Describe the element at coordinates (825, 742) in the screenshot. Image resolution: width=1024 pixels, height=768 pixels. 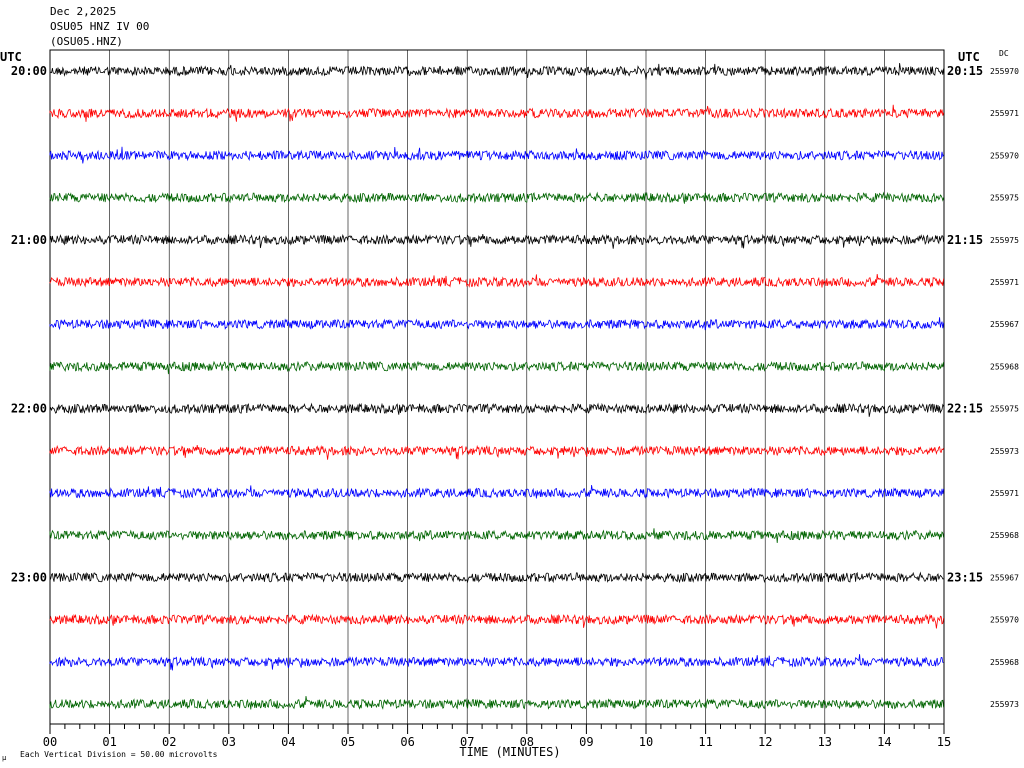
I see `time-tick-label: 13` at that location.